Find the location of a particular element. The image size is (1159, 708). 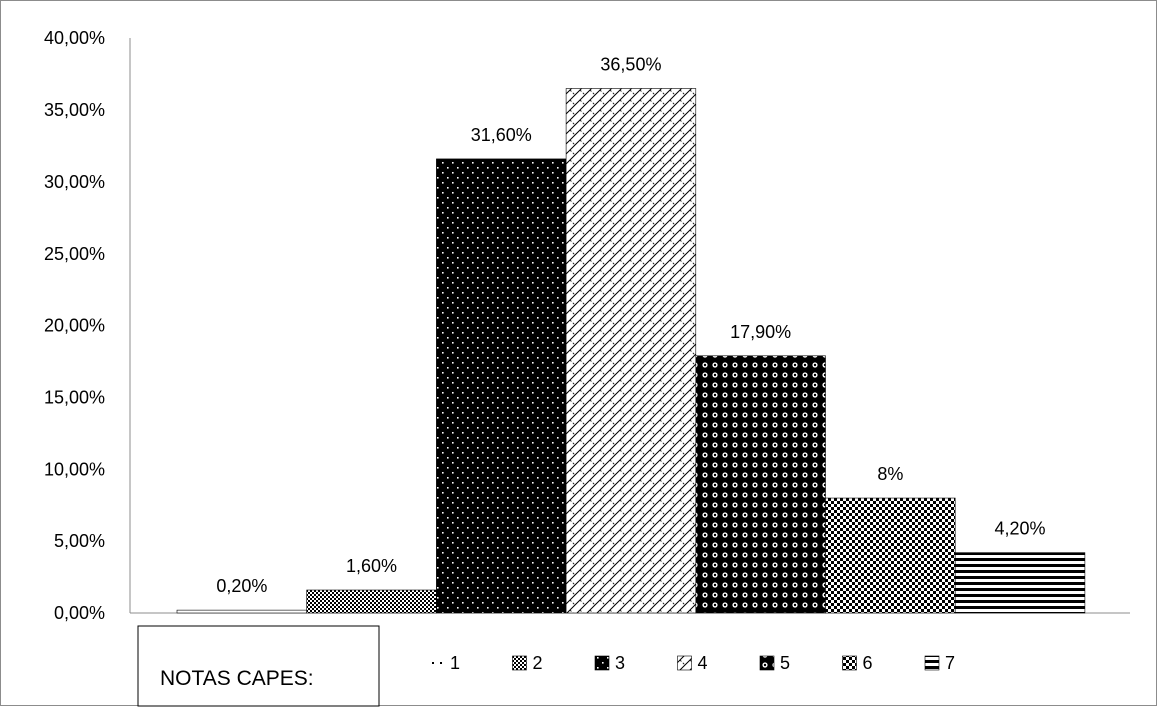

data-label-3: 31,60% is located at coordinates (501, 135).